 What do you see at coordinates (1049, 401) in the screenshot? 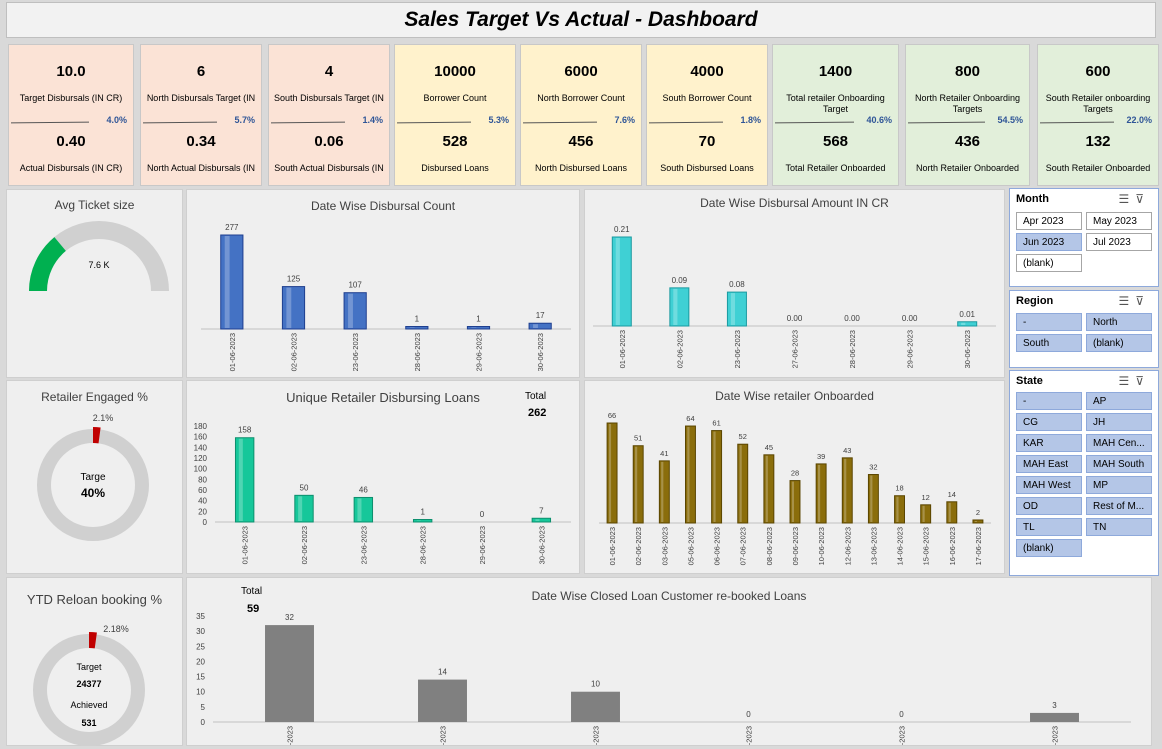
I see `slicer-item-state: -` at bounding box center [1049, 401].